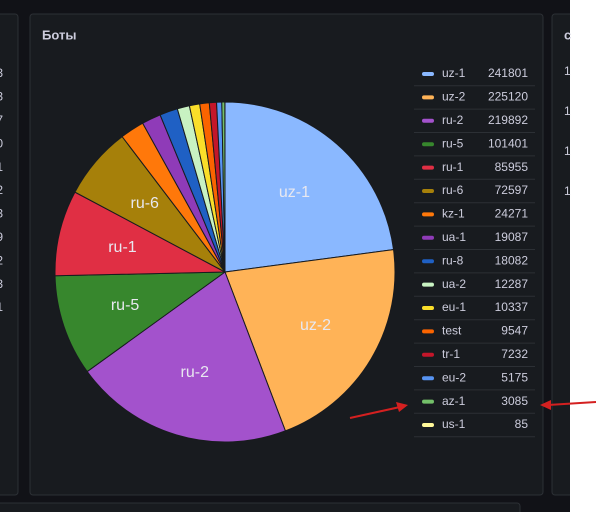 The image size is (596, 512). I want to click on legend-value: 19087, so click(512, 237).